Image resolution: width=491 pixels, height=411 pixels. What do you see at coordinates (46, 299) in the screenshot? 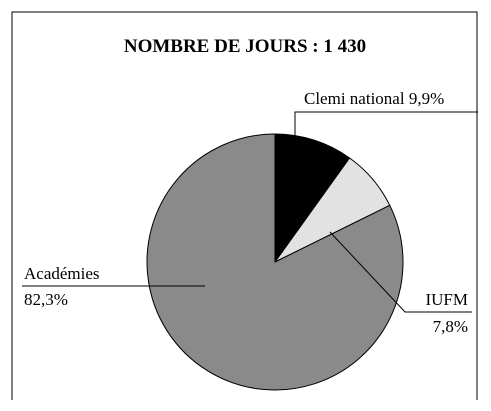
I see `value-label: 82,3%` at bounding box center [46, 299].